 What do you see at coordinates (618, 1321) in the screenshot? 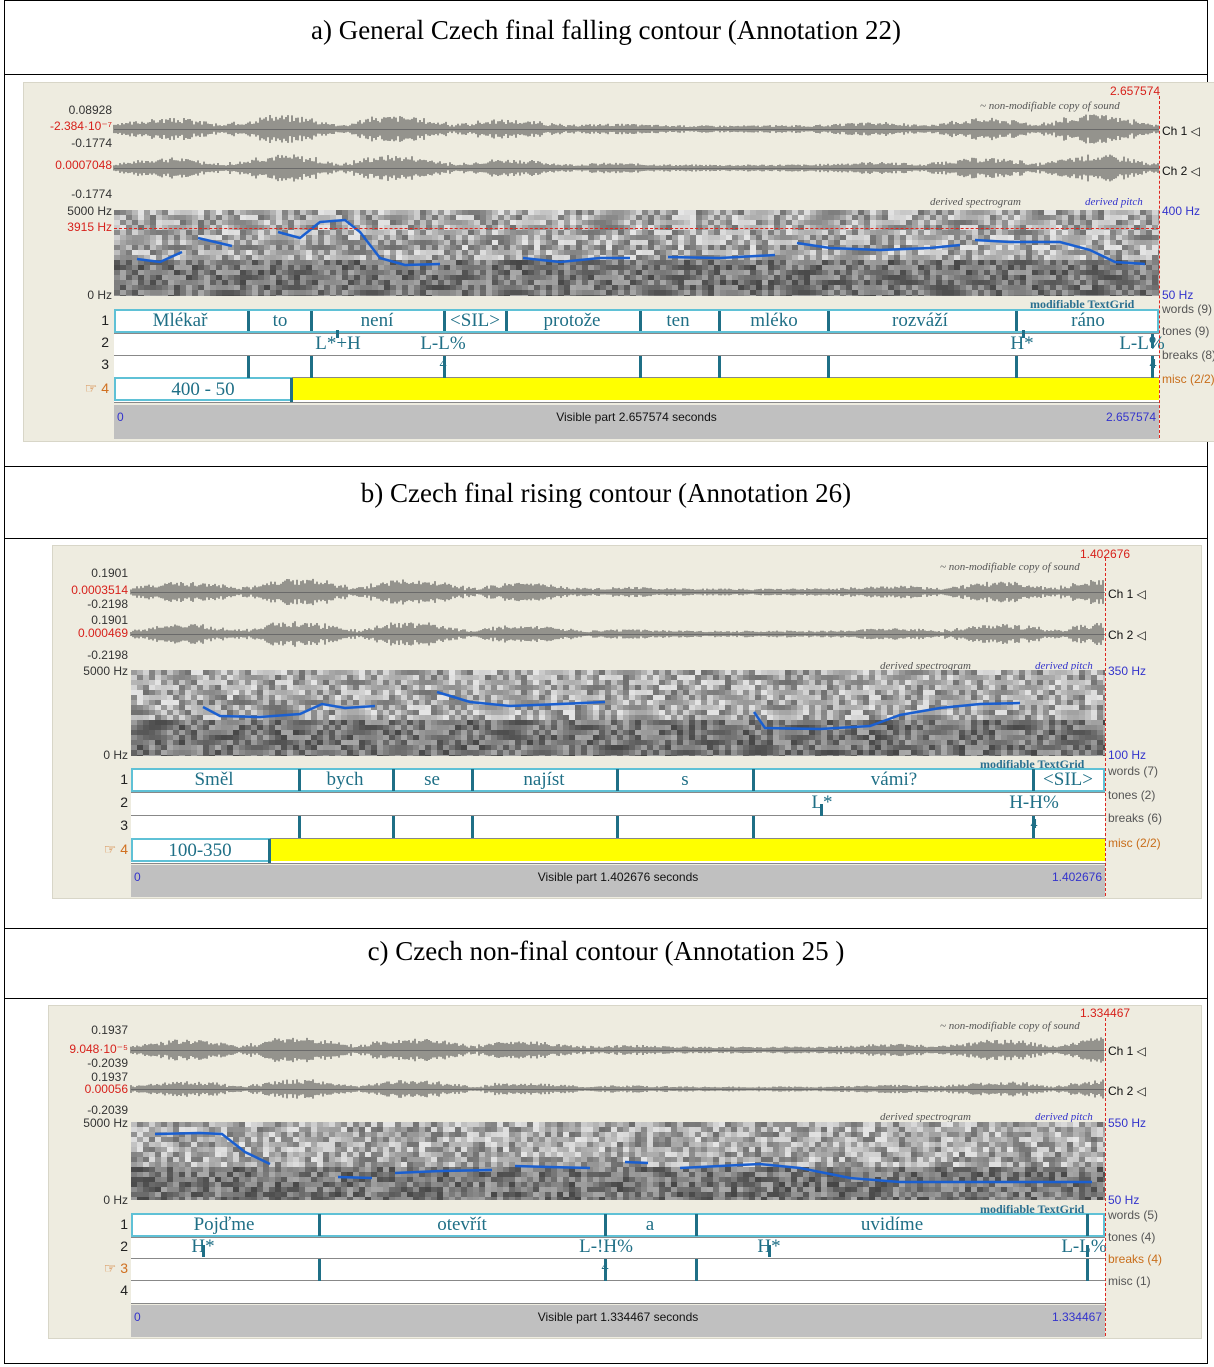
I see `visible-part-bar: 0 Visible part 1.334467 seconds 1.334467` at bounding box center [618, 1321].